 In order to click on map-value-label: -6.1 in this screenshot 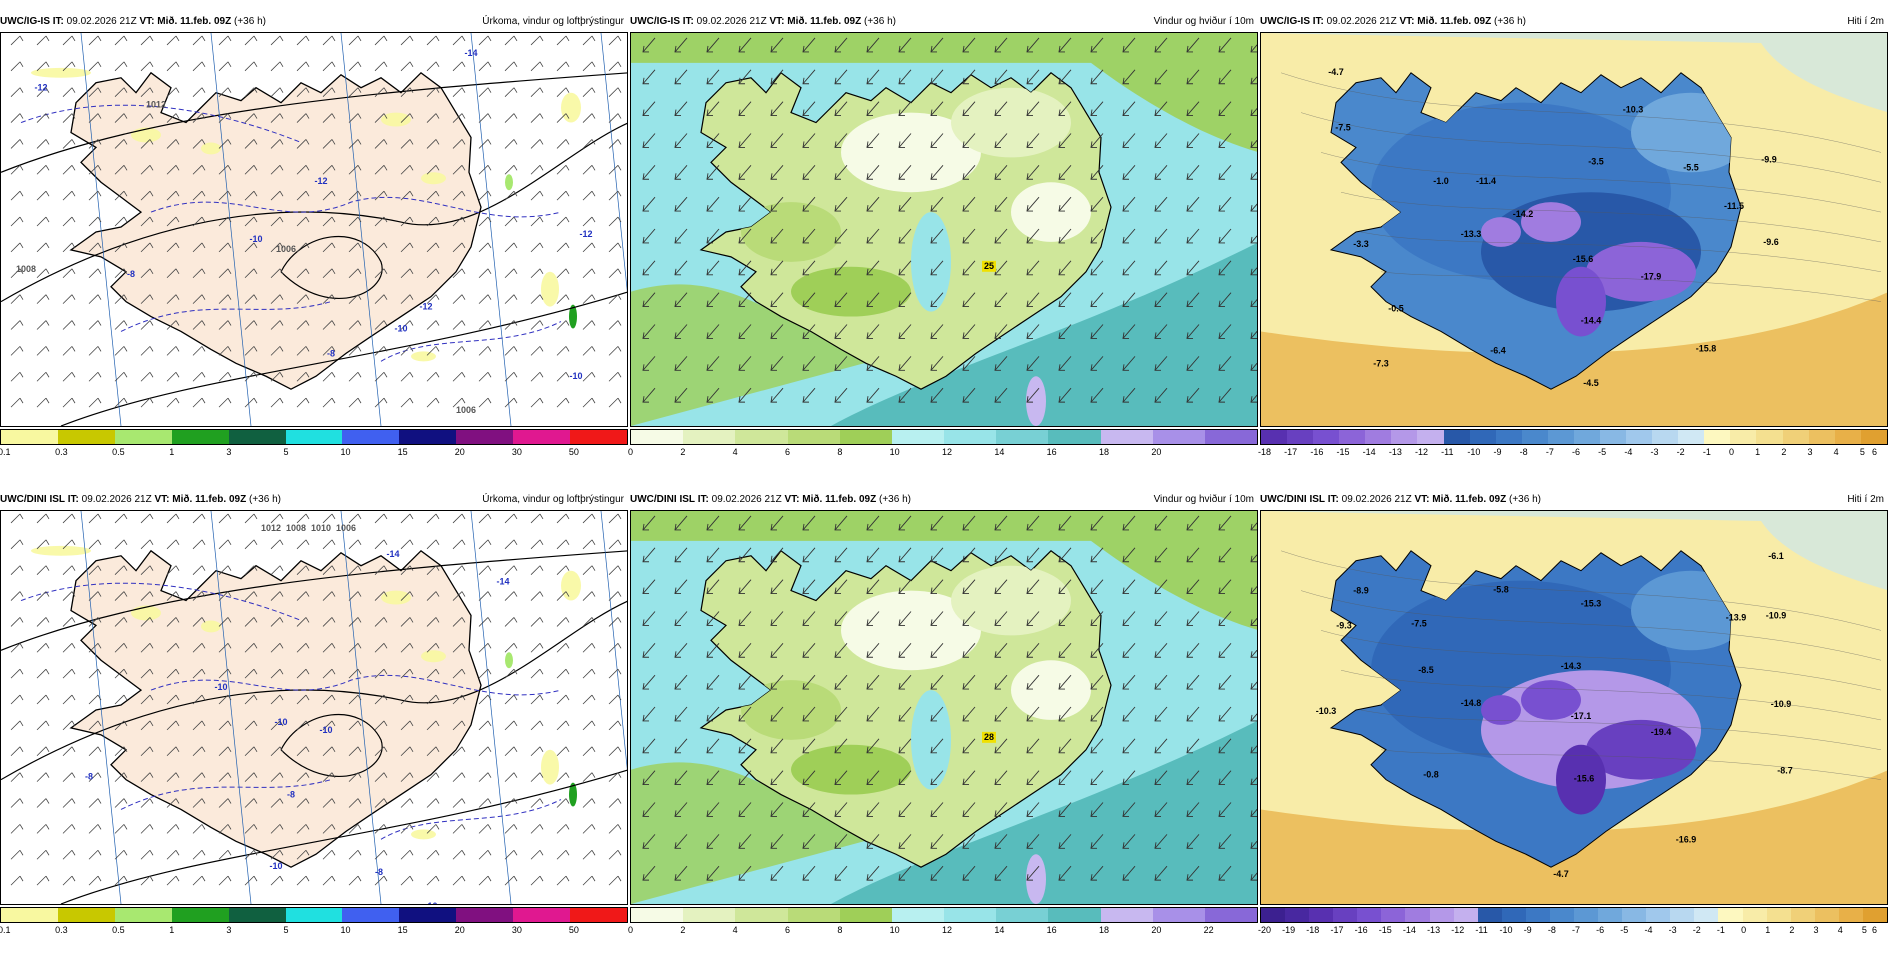, I will do `click(1776, 556)`.